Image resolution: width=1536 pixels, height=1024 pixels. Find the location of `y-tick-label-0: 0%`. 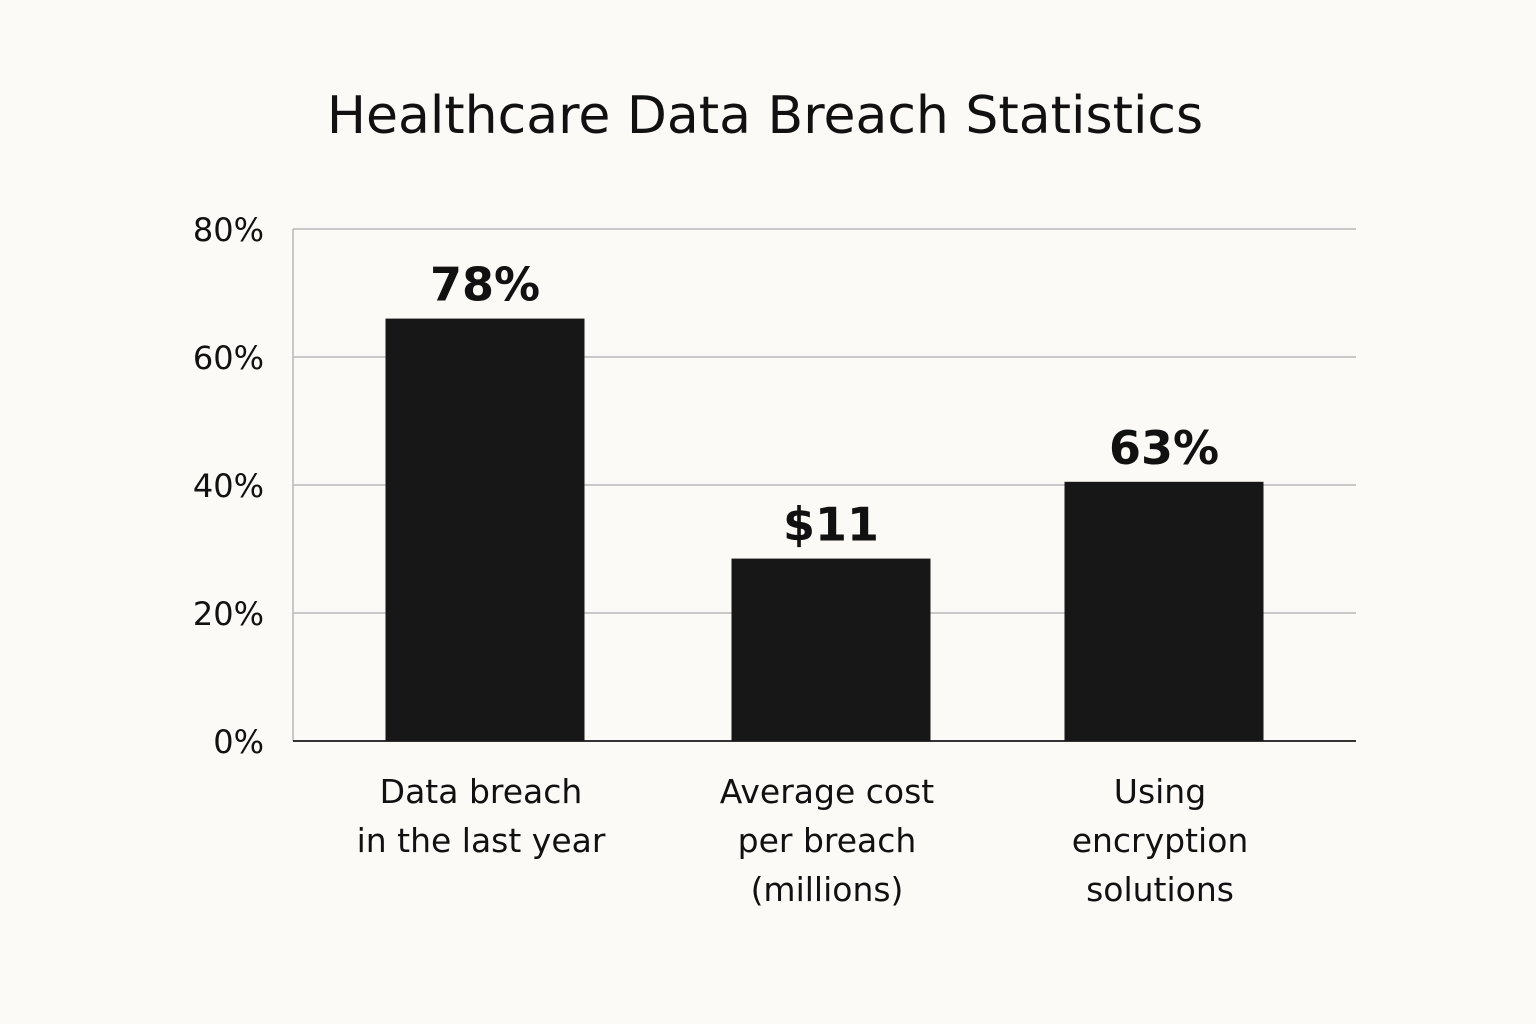

y-tick-label-0: 0% is located at coordinates (238, 742).